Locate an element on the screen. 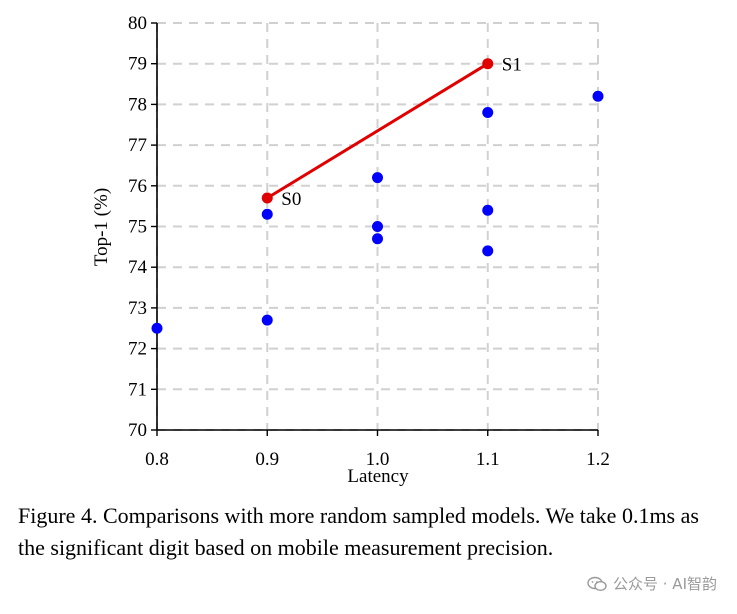 The width and height of the screenshot is (737, 614). y-tick-label: 80 is located at coordinates (137, 23).